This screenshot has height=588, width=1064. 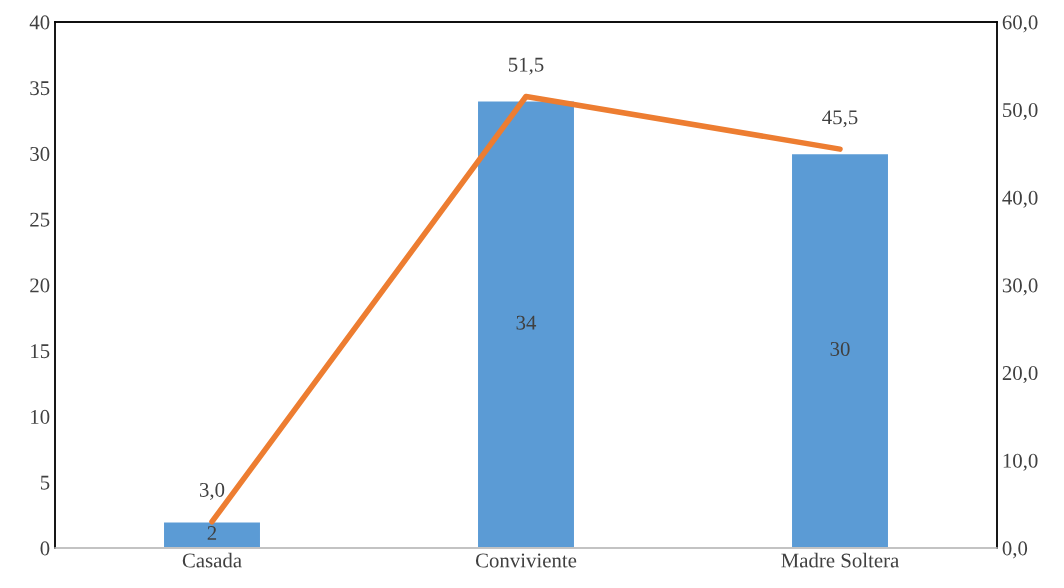 What do you see at coordinates (840, 560) in the screenshot?
I see `x-tick-label: Madre Soltera` at bounding box center [840, 560].